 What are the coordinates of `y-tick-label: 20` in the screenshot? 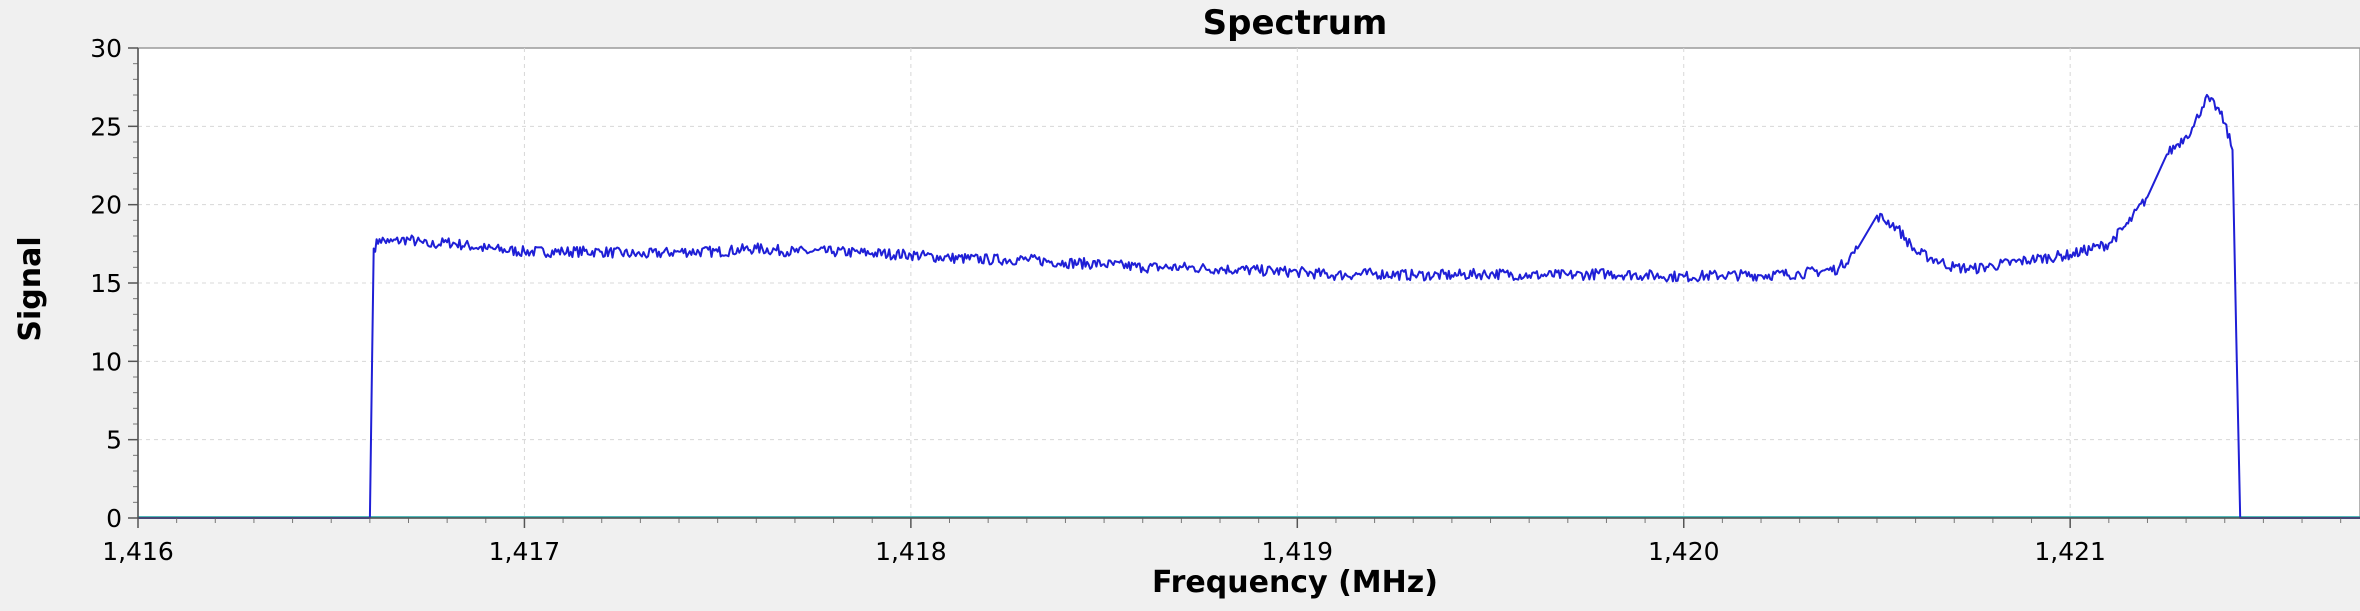 It's located at (106, 205).